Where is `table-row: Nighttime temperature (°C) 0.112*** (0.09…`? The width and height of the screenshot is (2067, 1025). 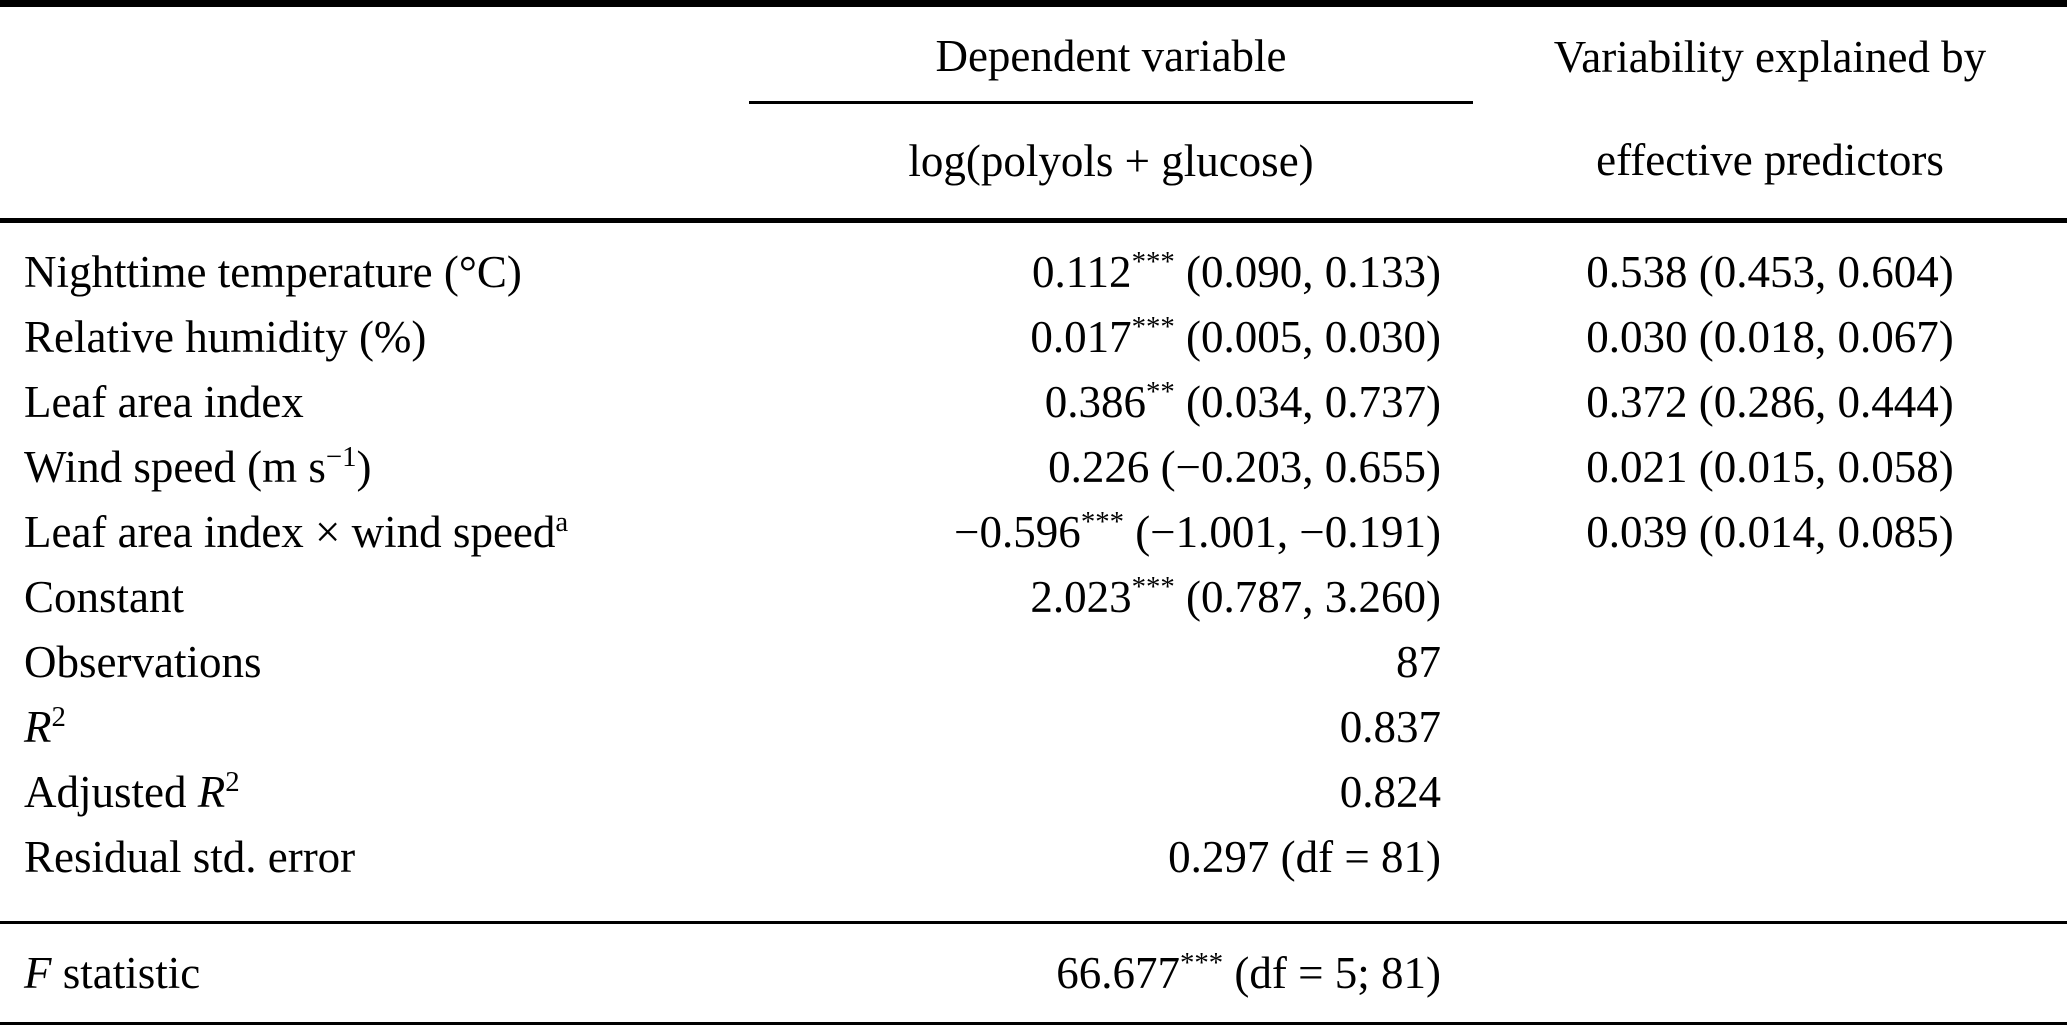 table-row: Nighttime temperature (°C) 0.112*** (0.09… is located at coordinates (1033, 263).